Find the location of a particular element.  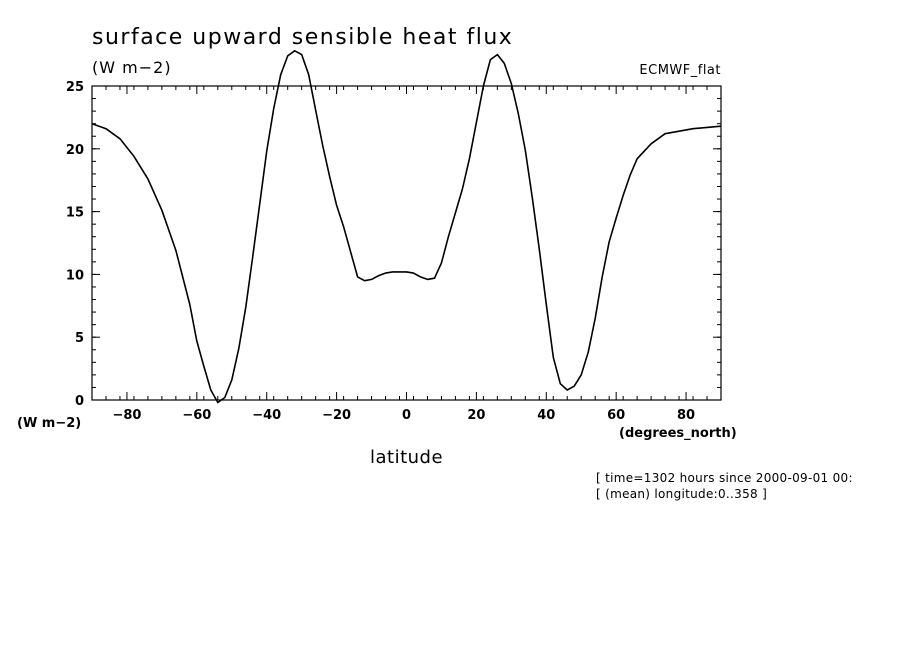

y-tick-label: 15 is located at coordinates (75, 213).